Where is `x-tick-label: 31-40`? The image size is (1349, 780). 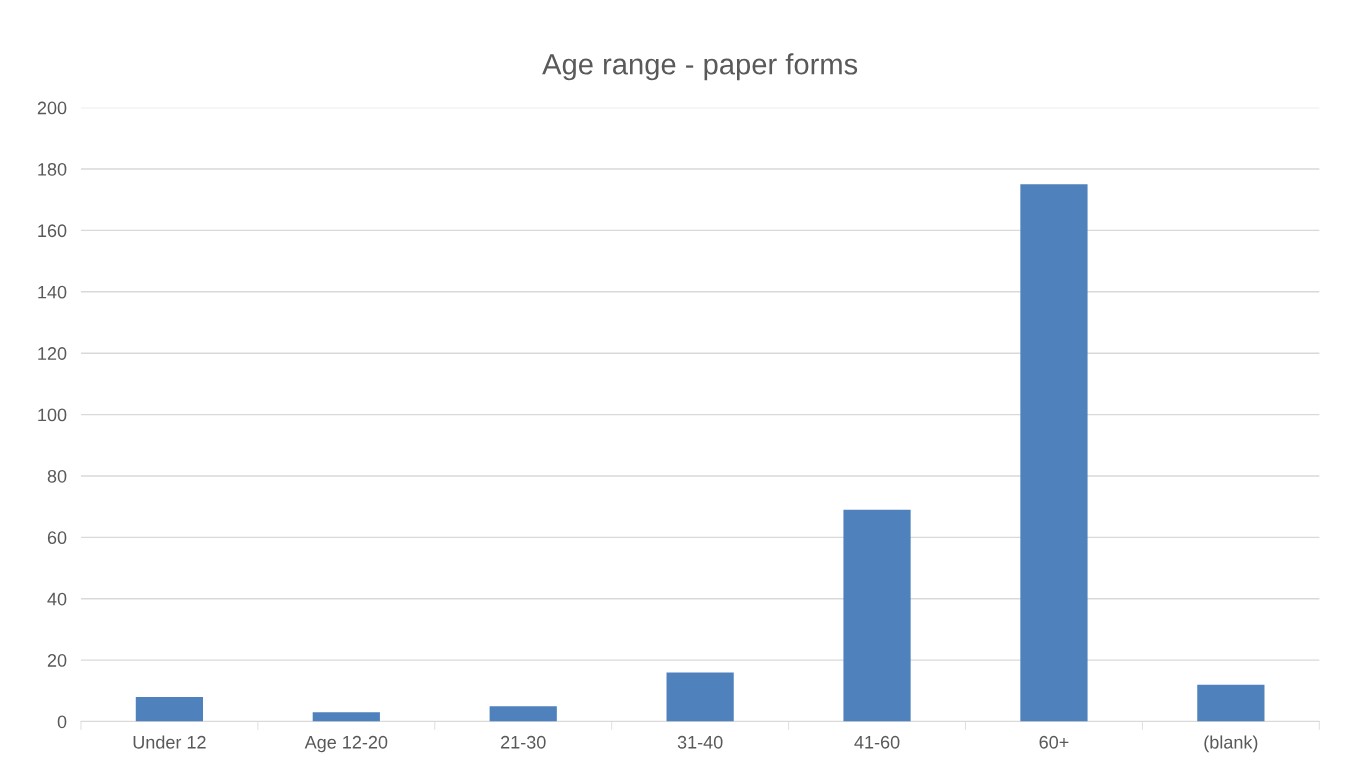
x-tick-label: 31-40 is located at coordinates (700, 742).